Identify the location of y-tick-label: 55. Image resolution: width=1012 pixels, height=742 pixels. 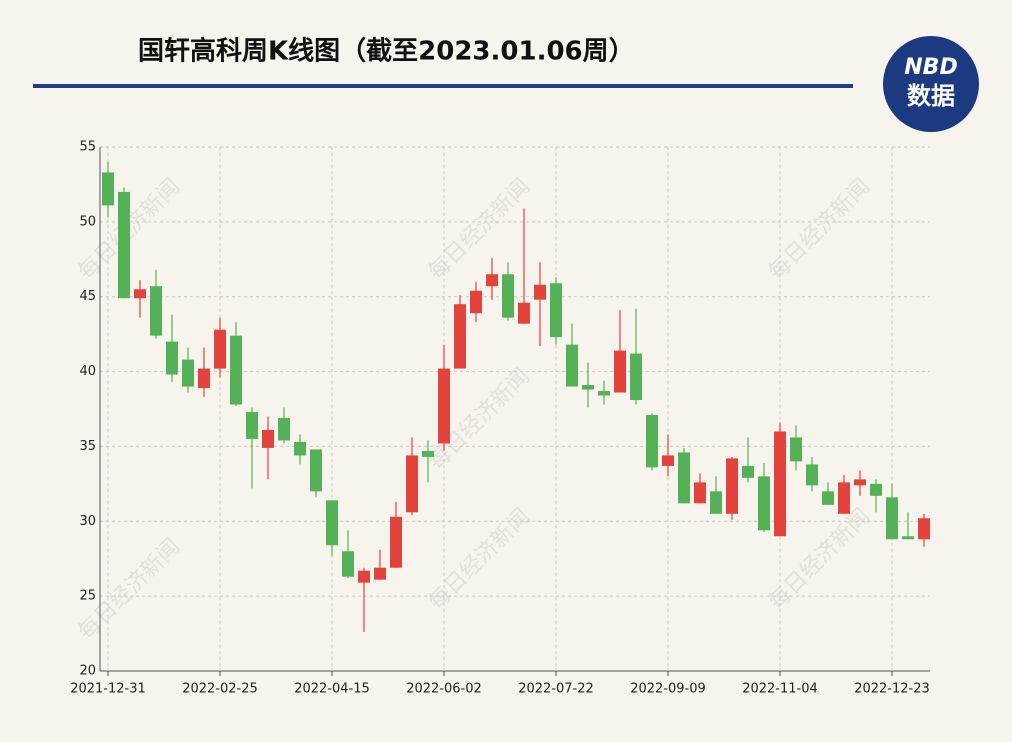
(87, 147).